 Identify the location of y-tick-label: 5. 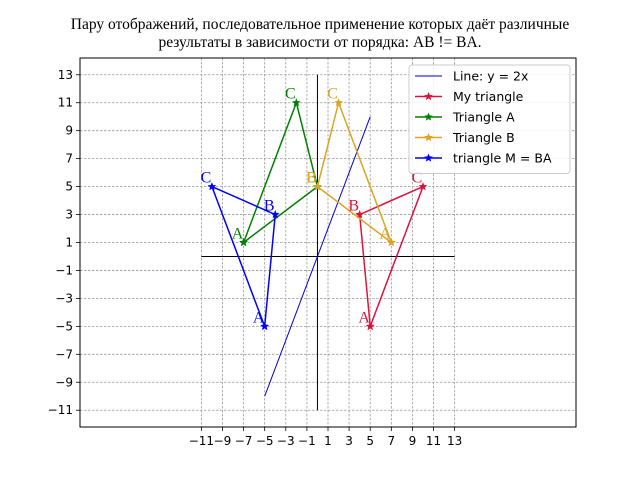
(69, 187).